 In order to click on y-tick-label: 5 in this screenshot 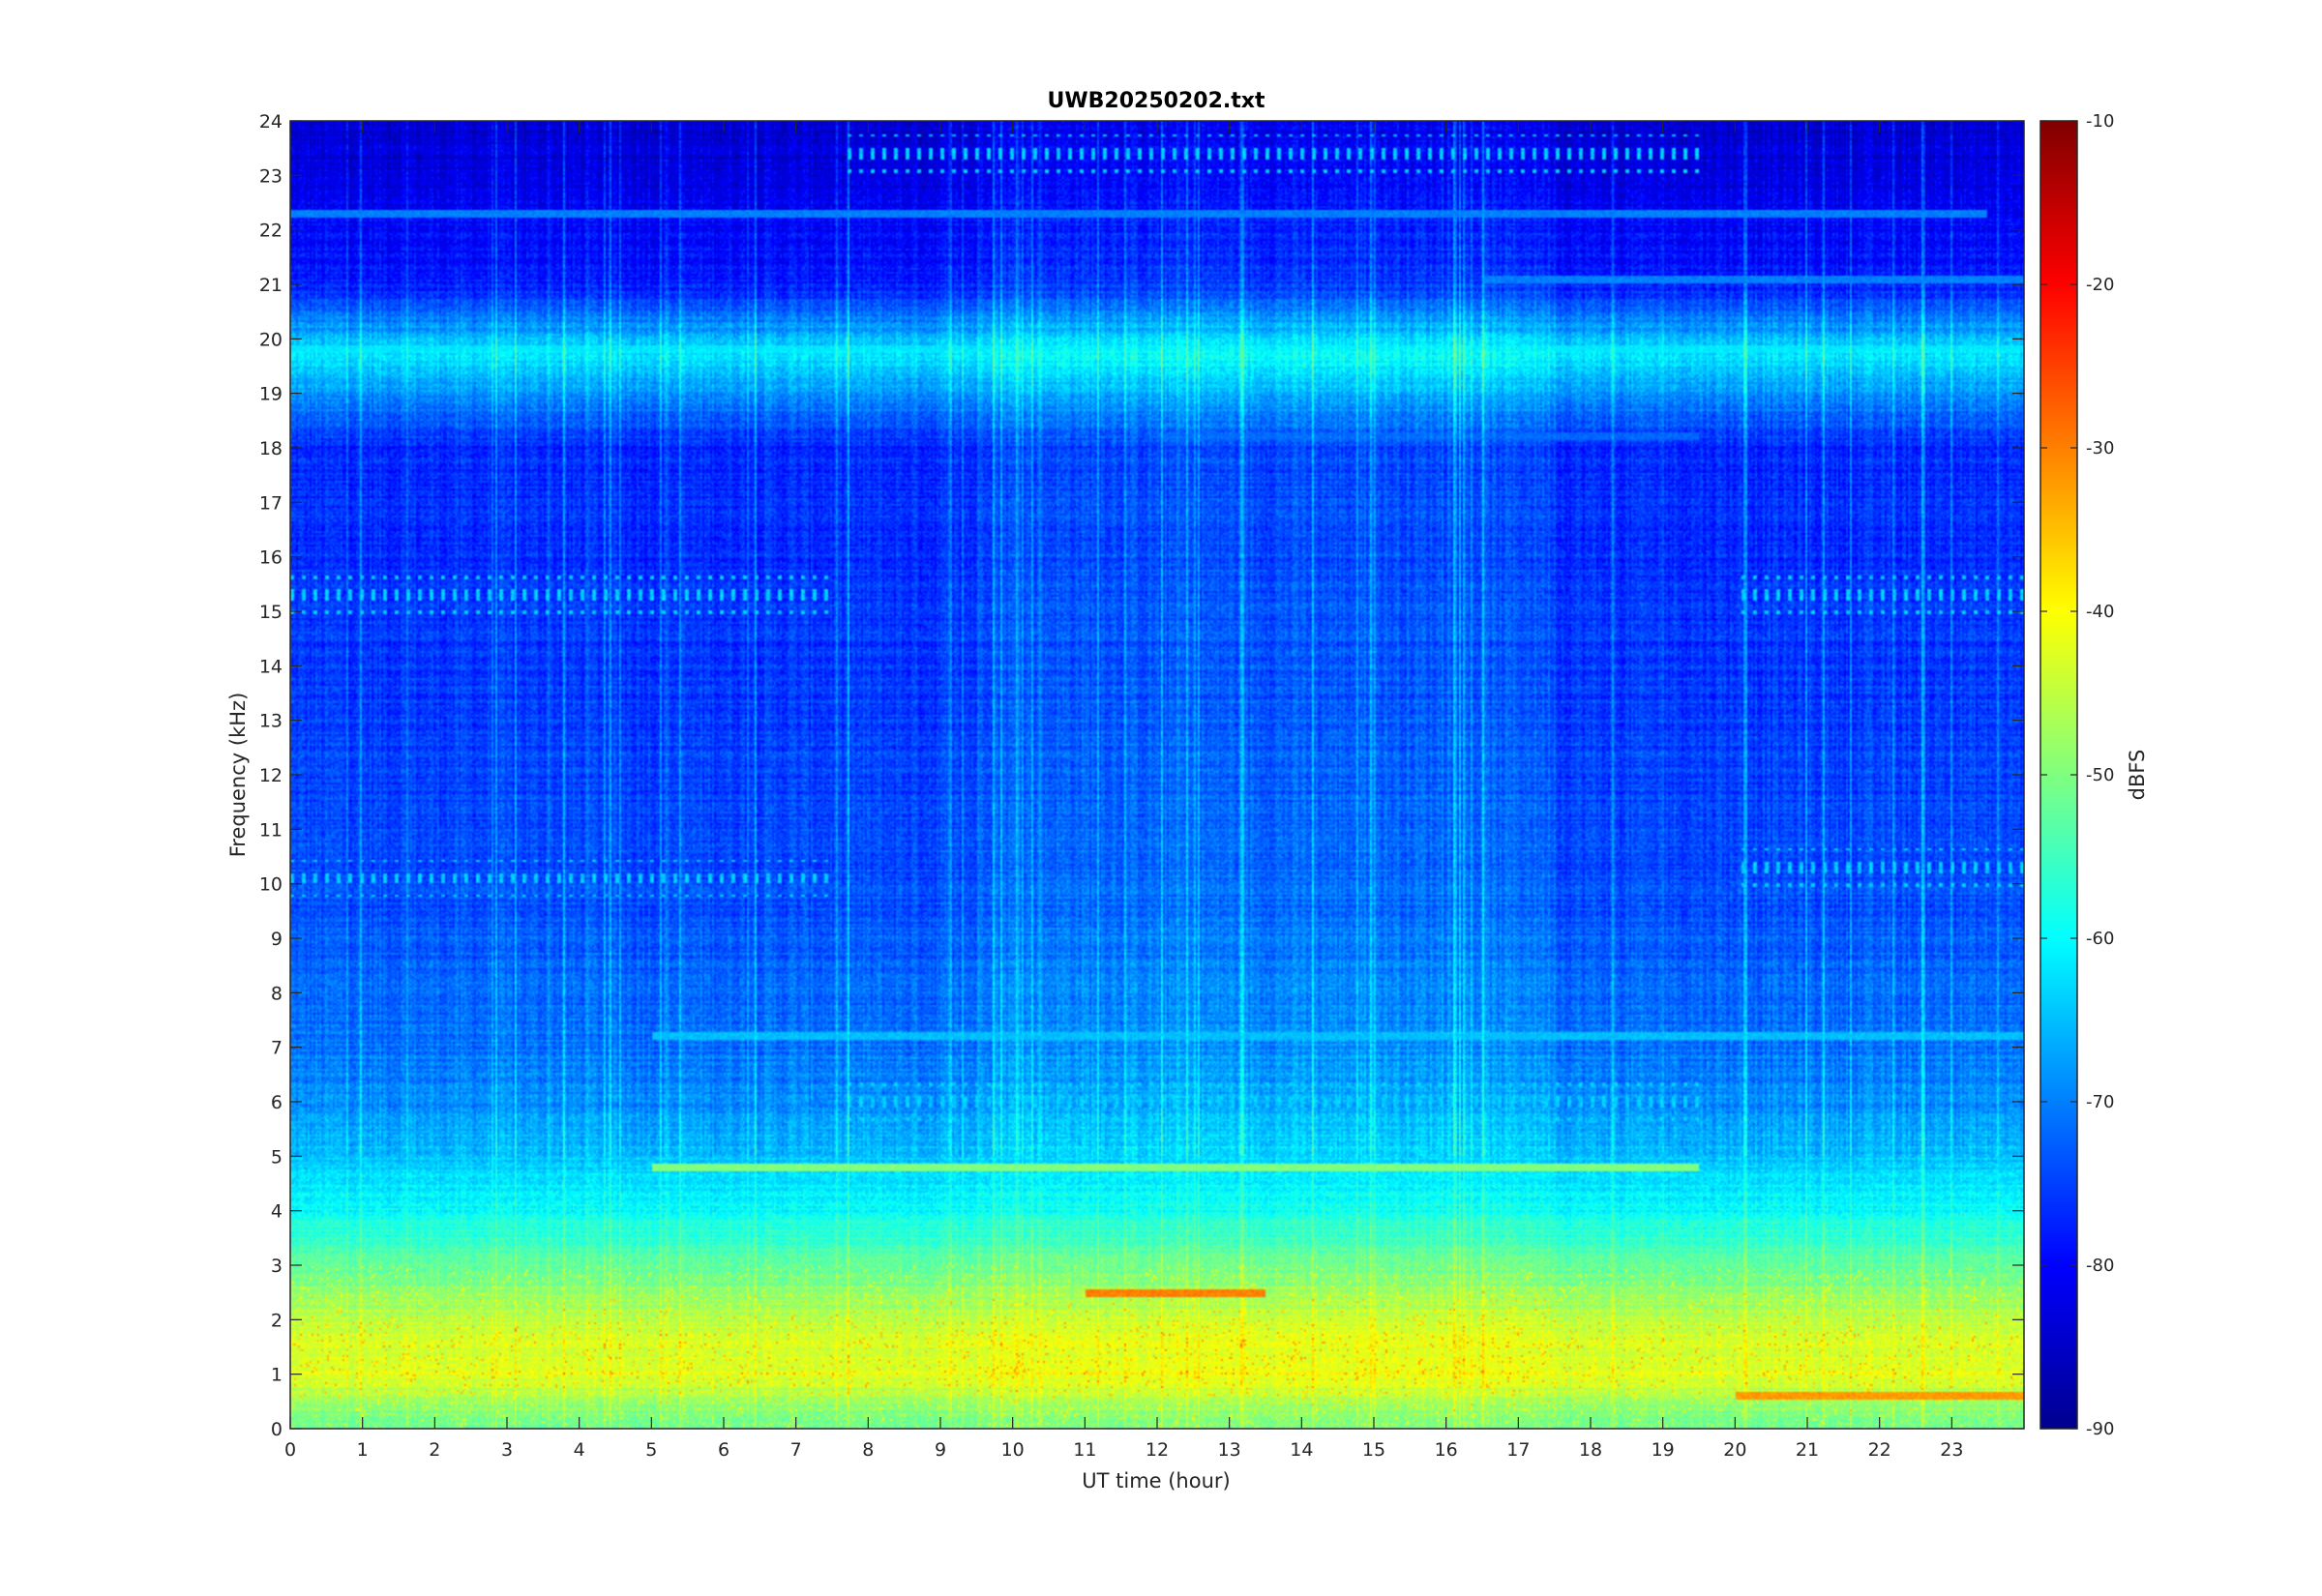, I will do `click(277, 1156)`.